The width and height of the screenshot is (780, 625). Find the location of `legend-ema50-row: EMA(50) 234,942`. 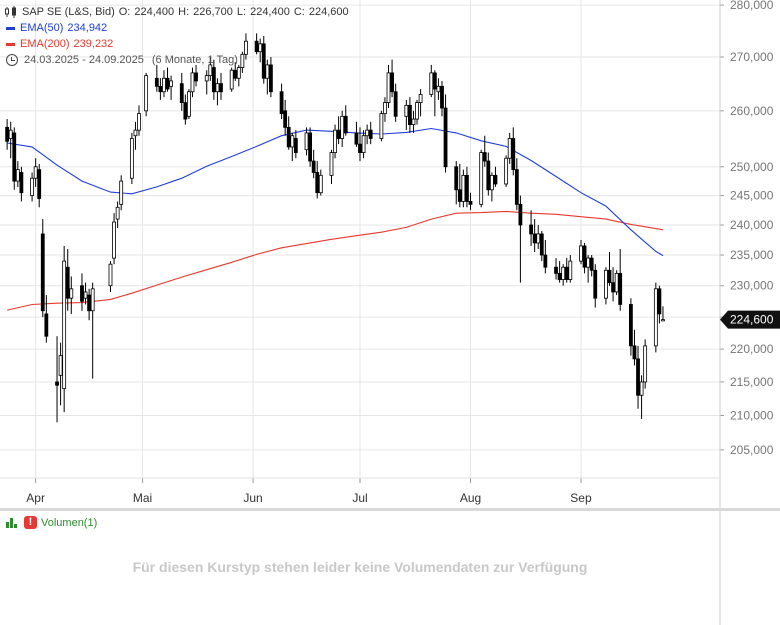

legend-ema50-row: EMA(50) 234,942 is located at coordinates (178, 28).